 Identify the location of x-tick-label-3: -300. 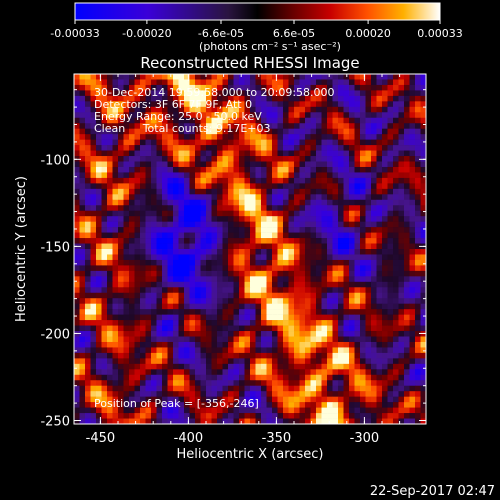
(365, 438).